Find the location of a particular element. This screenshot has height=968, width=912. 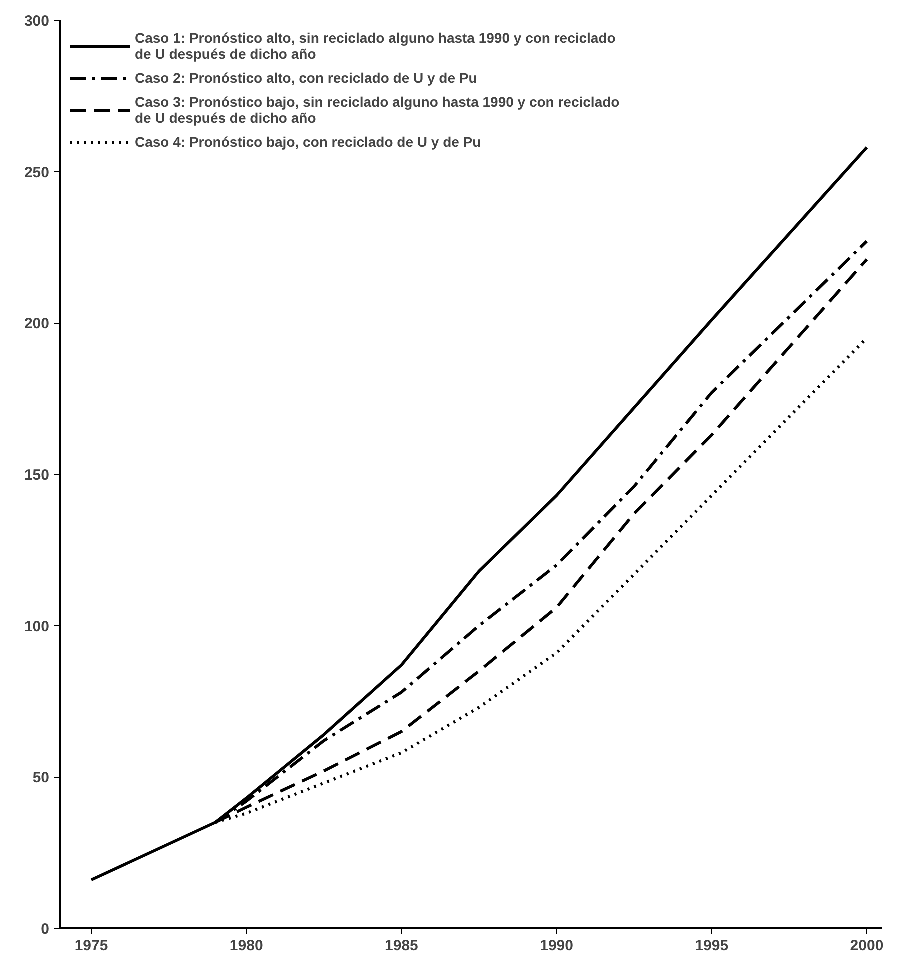

legend-label: Caso 3: Pronóstico bajo, sin reciclado alguno hasta 1990 y con reciclado de U después de dicho año is located at coordinates (377, 110).